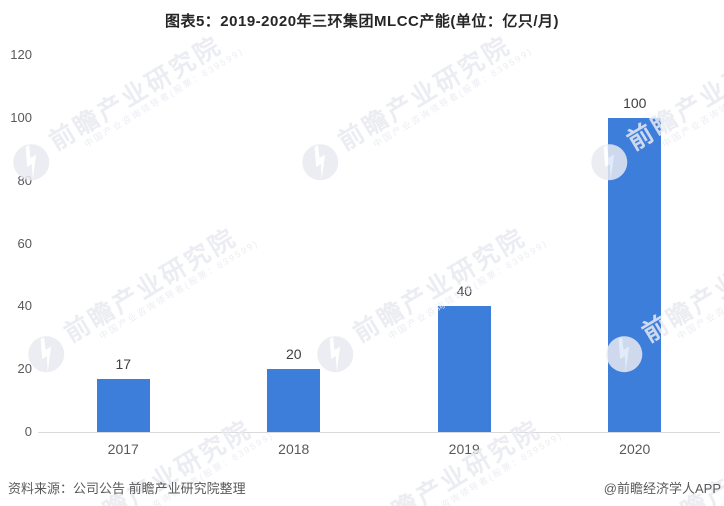 This screenshot has height=506, width=724. What do you see at coordinates (123, 405) in the screenshot?
I see `bar-2017` at bounding box center [123, 405].